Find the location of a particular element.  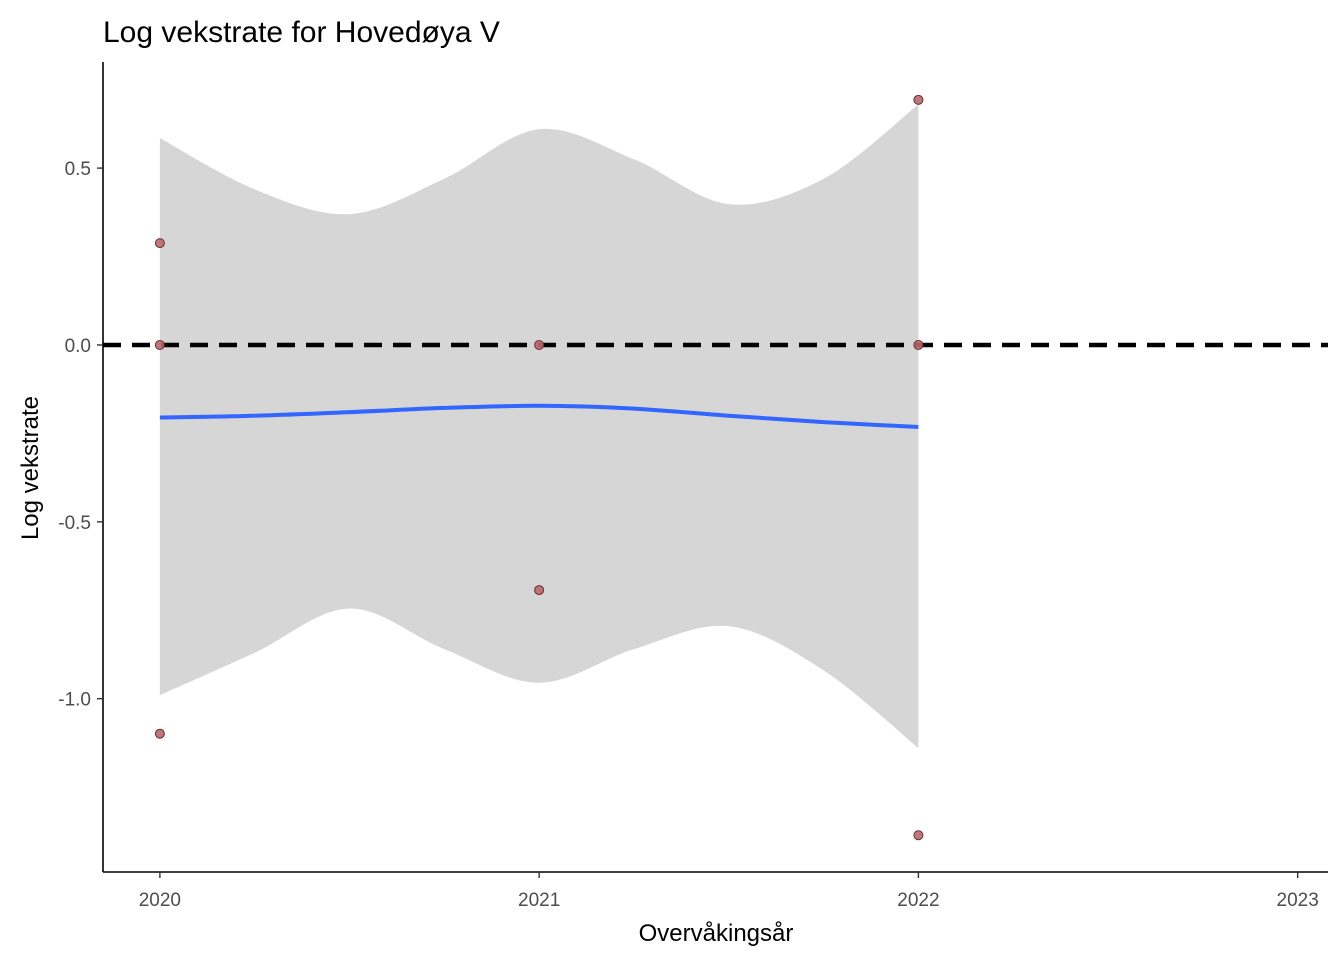

y-tick-label-0: 0.5 is located at coordinates (78, 169).